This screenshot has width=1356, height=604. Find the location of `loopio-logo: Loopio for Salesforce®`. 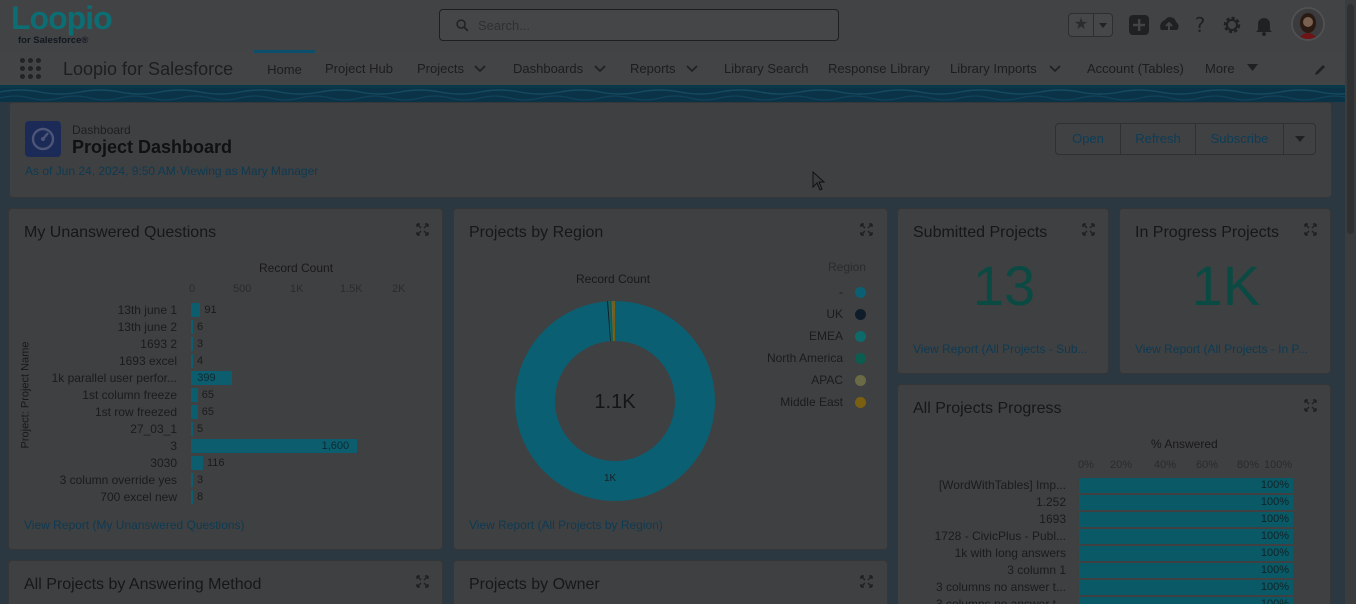

loopio-logo: Loopio for Salesforce® is located at coordinates (62, 24).